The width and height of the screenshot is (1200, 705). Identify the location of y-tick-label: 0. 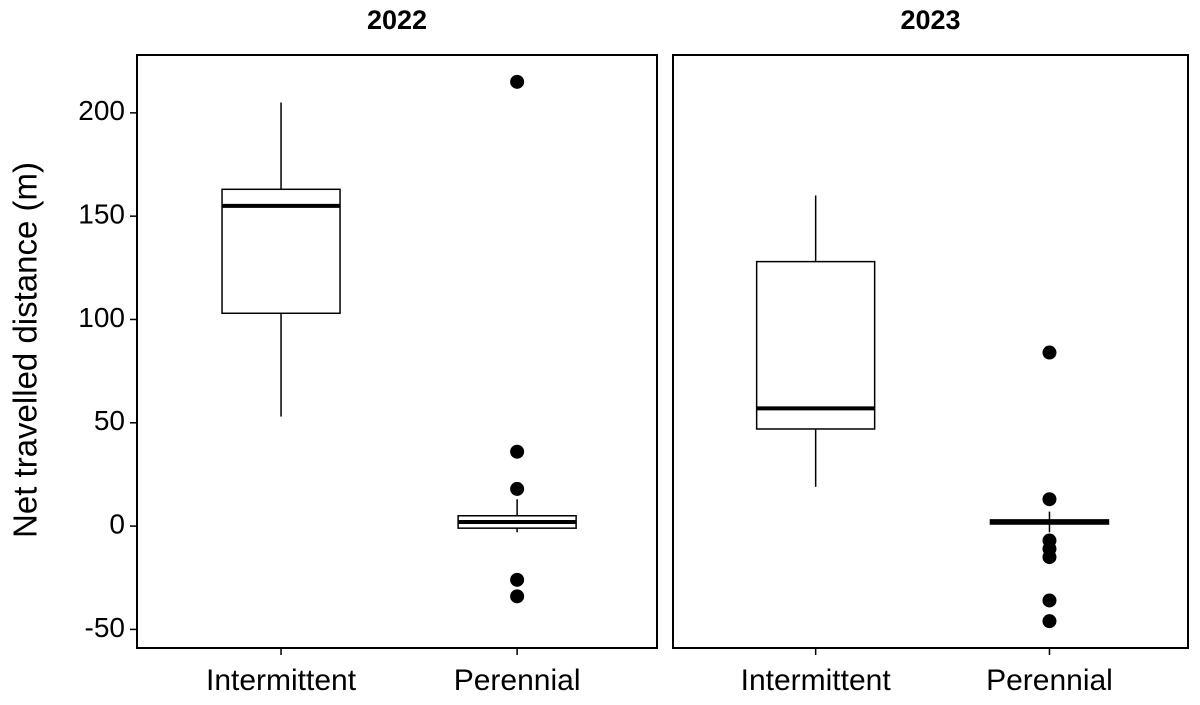
(117, 523).